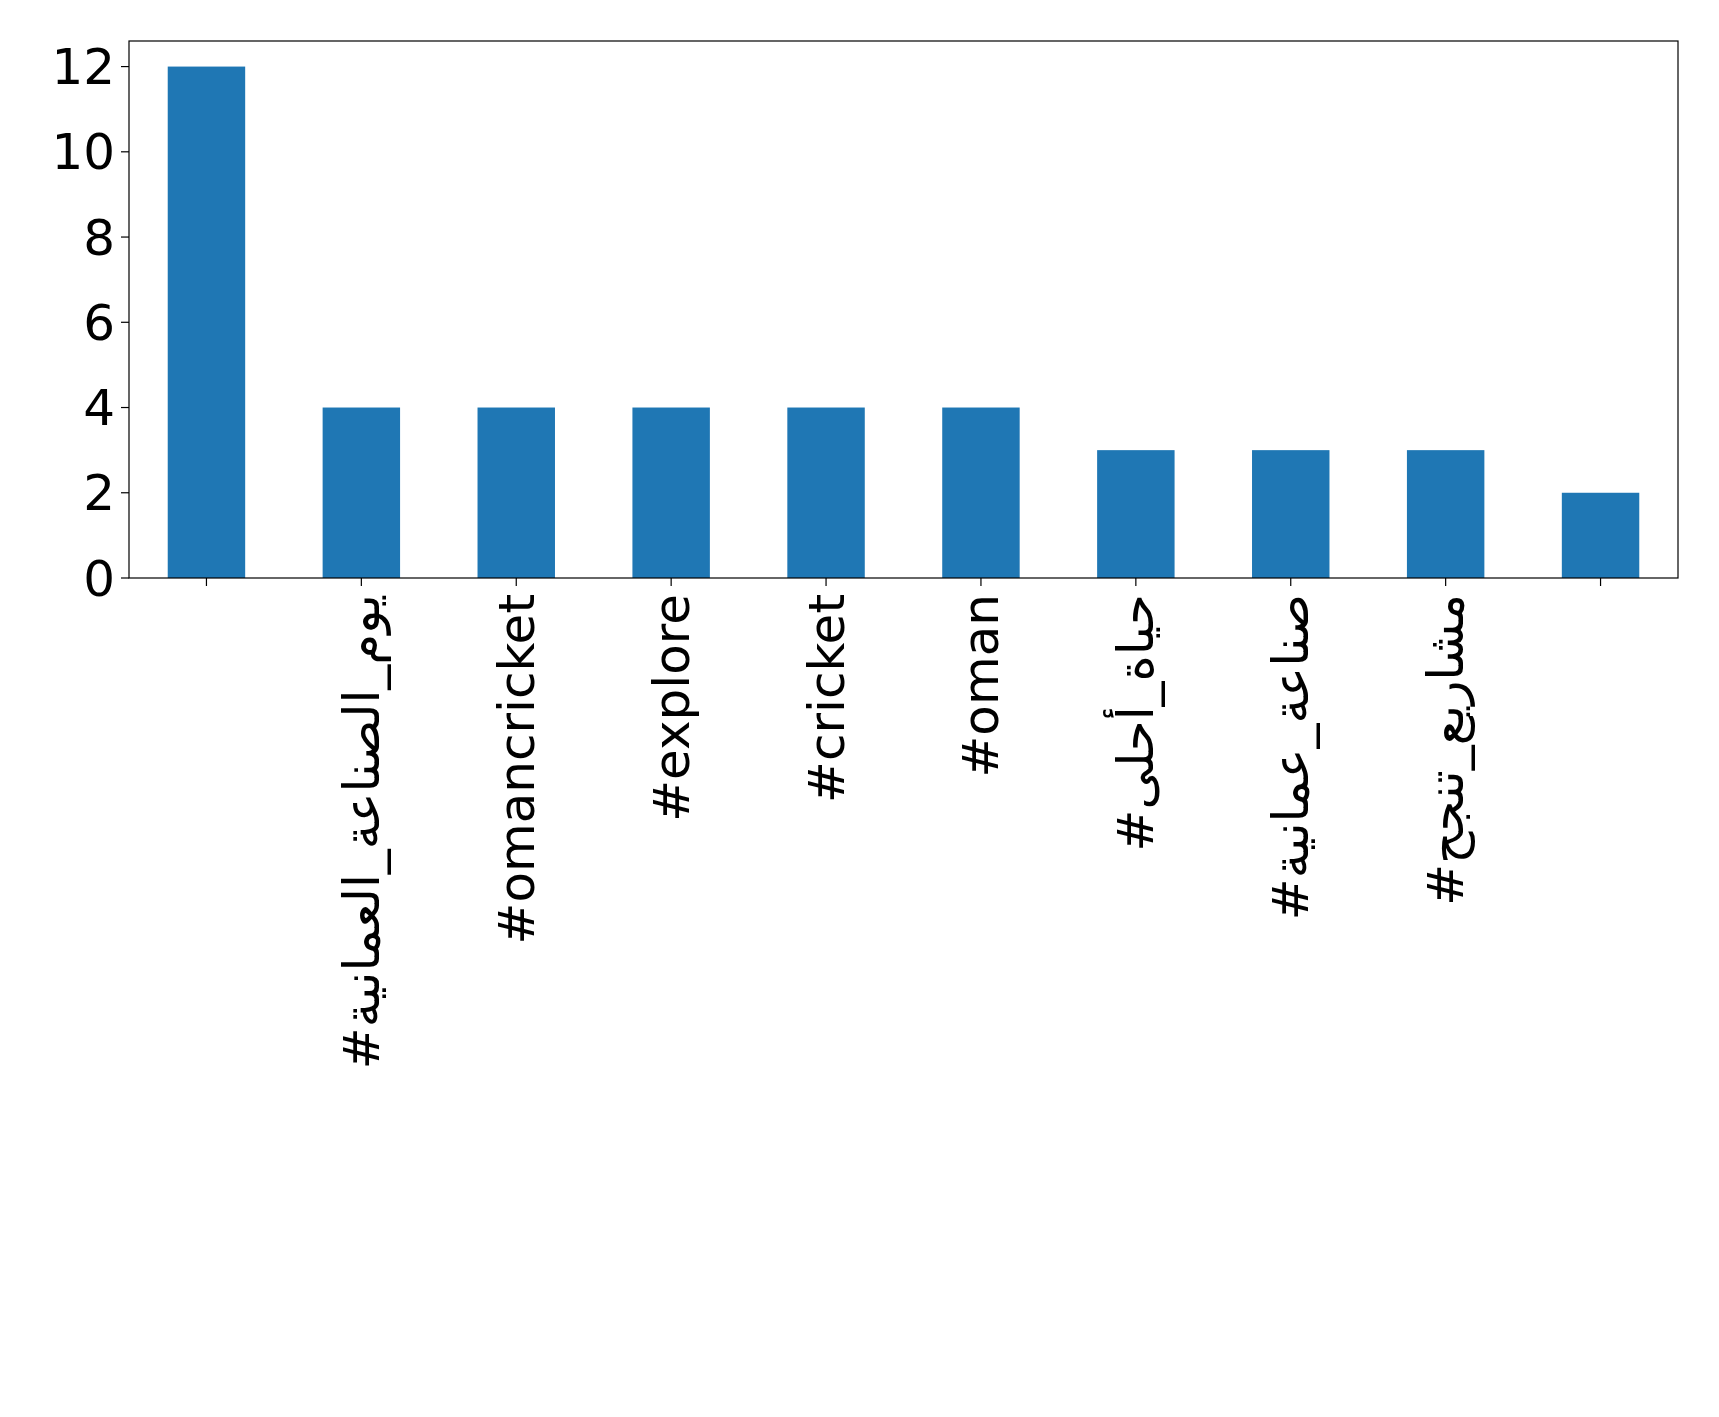 The height and width of the screenshot is (1417, 1719). What do you see at coordinates (1291, 757) in the screenshot?
I see `x-tick-label: #صناعة_عمانية` at bounding box center [1291, 757].